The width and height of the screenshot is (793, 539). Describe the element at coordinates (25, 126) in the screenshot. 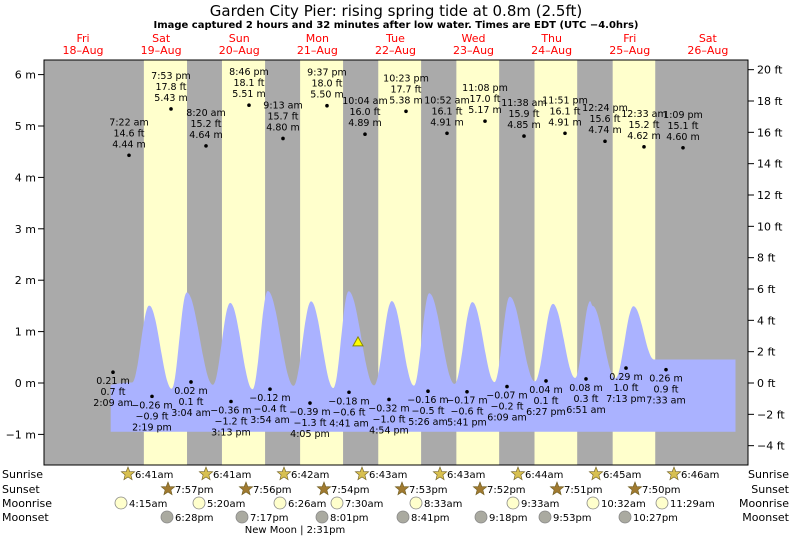

I see `y-tick-label-meters: 5 m` at that location.